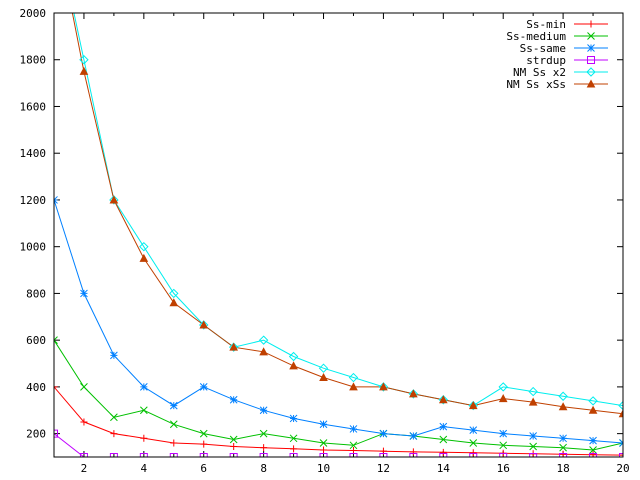  What do you see at coordinates (323, 468) in the screenshot?
I see `x-tick-label: 10` at bounding box center [323, 468].